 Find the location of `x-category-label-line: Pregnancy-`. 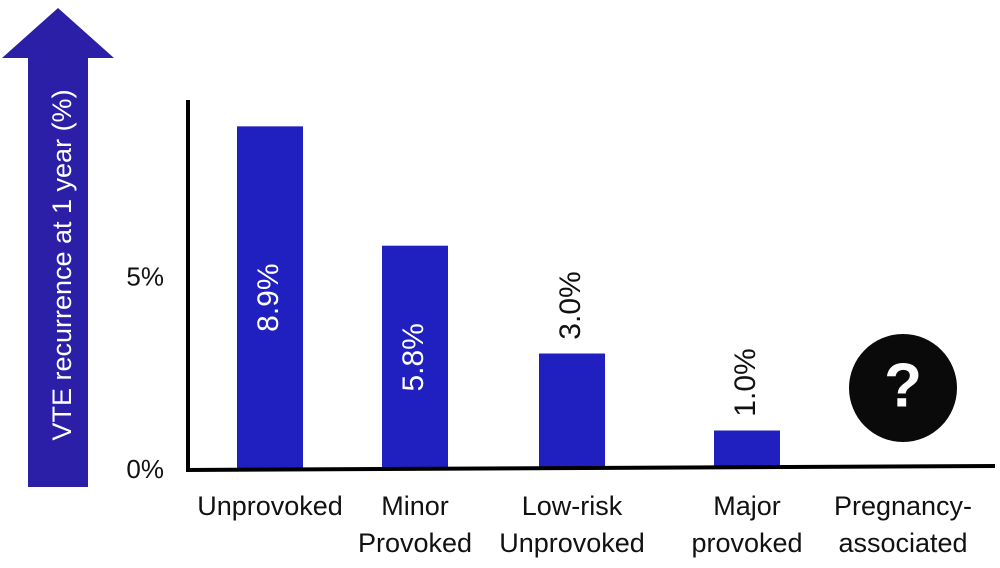

x-category-label-line: Pregnancy- is located at coordinates (903, 506).